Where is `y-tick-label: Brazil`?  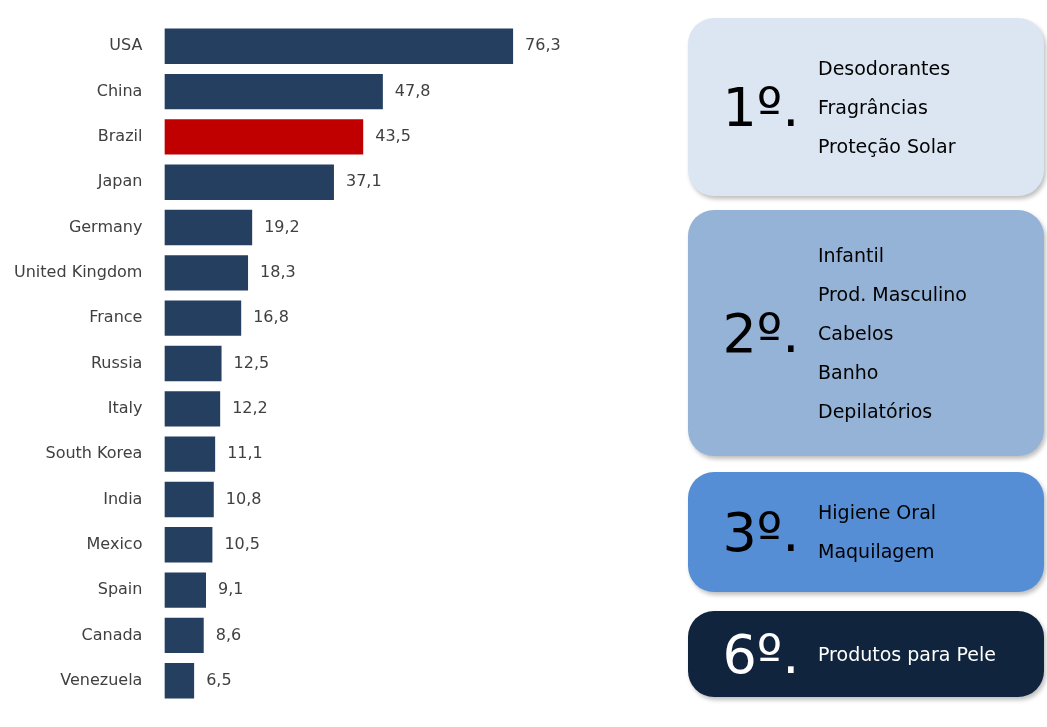 y-tick-label: Brazil is located at coordinates (120, 136).